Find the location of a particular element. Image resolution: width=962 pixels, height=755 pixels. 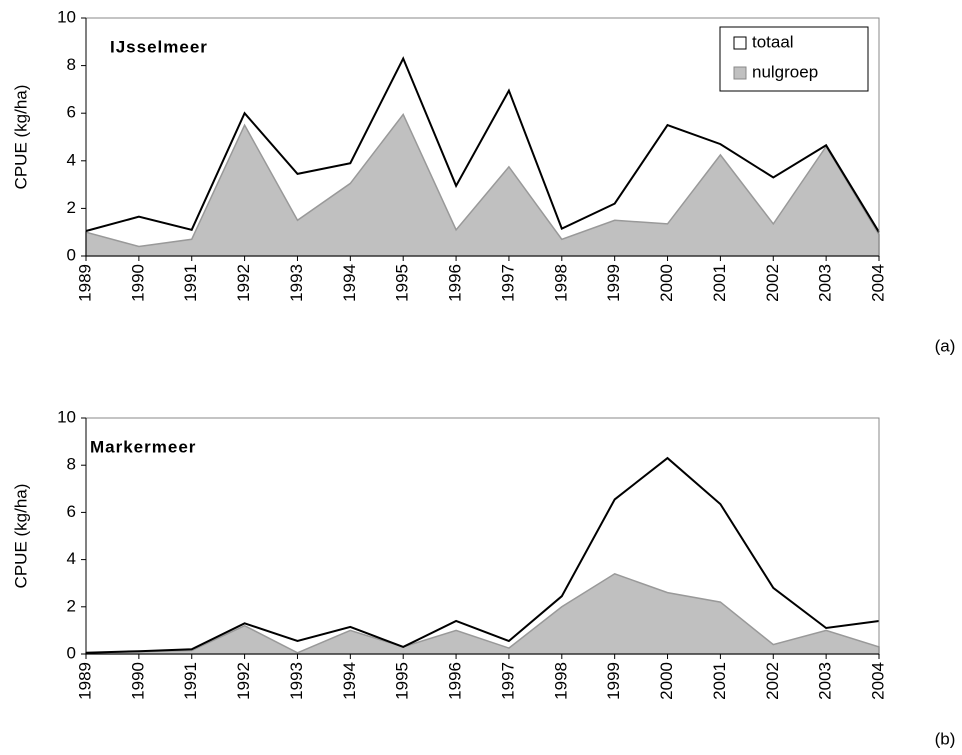

legend-label: totaal is located at coordinates (773, 41).